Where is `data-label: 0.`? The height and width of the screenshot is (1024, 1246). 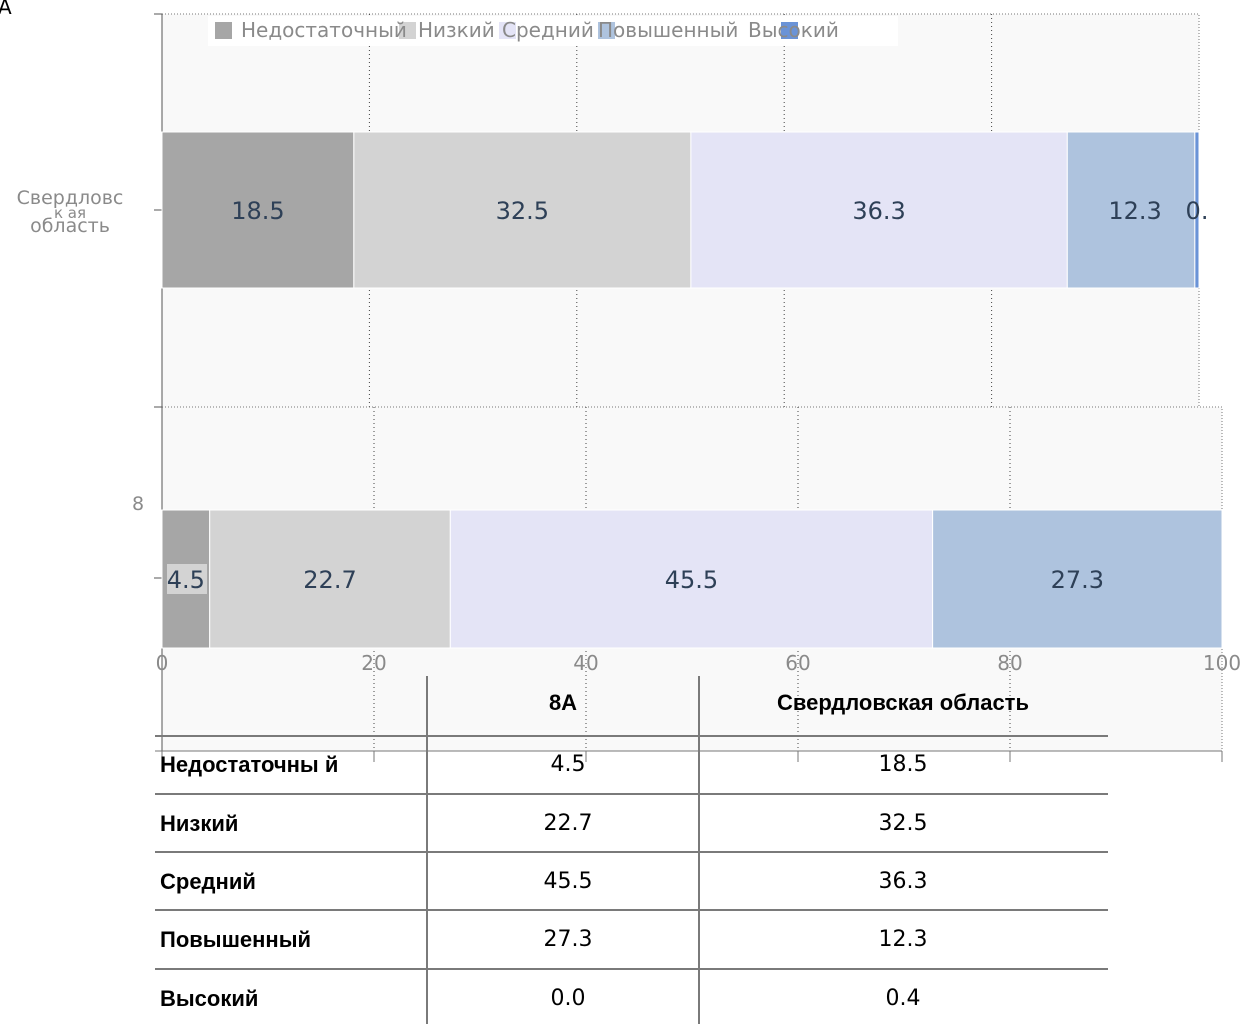
data-label: 0. is located at coordinates (1197, 211).